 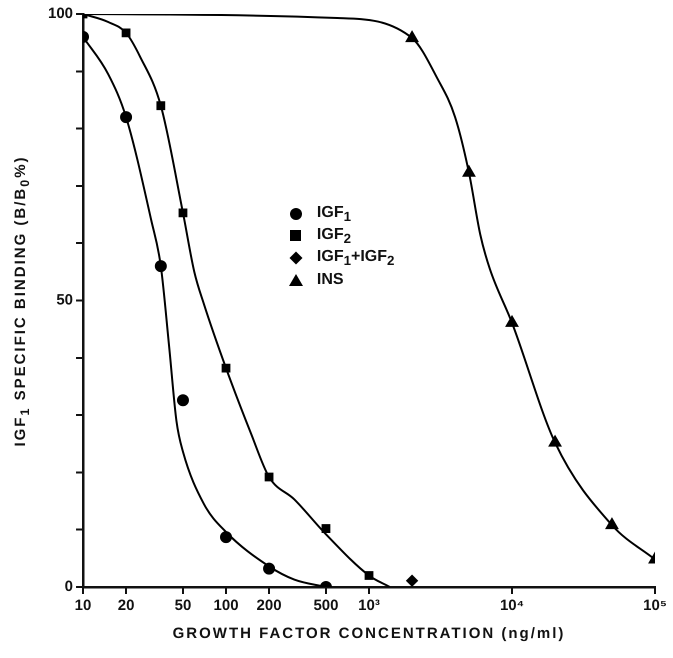 I want to click on y-tick-label: 0, so click(x=69, y=587).